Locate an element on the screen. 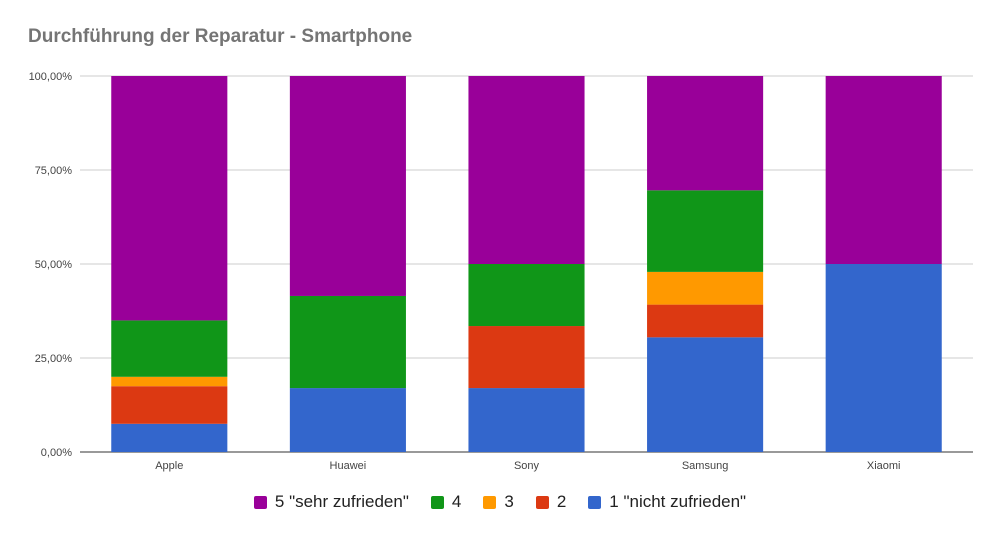 This screenshot has width=1000, height=540. y-tick-label: 75,00% is located at coordinates (54, 171).